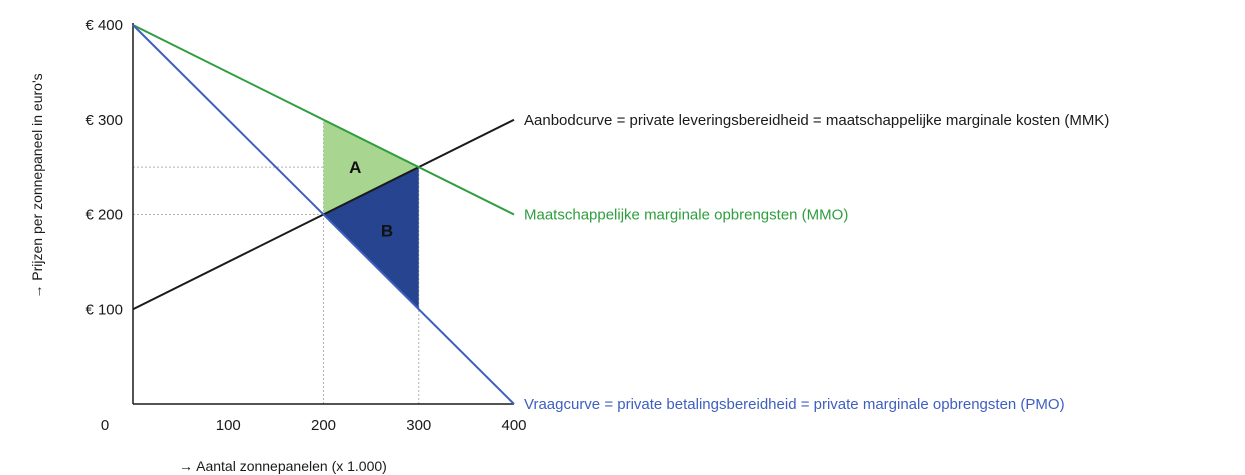 This screenshot has width=1245, height=475. I want to click on x-axis-title: → Aantal zonnepanelen (x 1.000), so click(283, 466).